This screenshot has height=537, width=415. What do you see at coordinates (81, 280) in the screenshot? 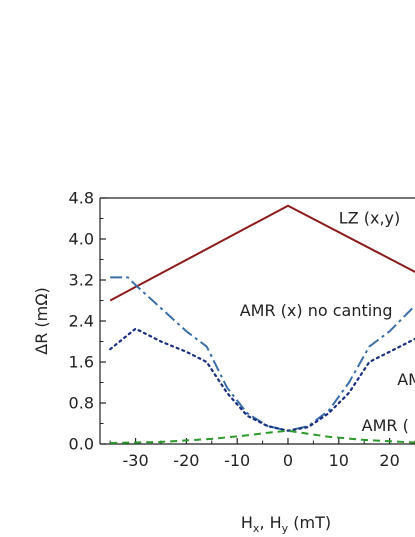
I see `y-tick-label: 3.2` at bounding box center [81, 280].